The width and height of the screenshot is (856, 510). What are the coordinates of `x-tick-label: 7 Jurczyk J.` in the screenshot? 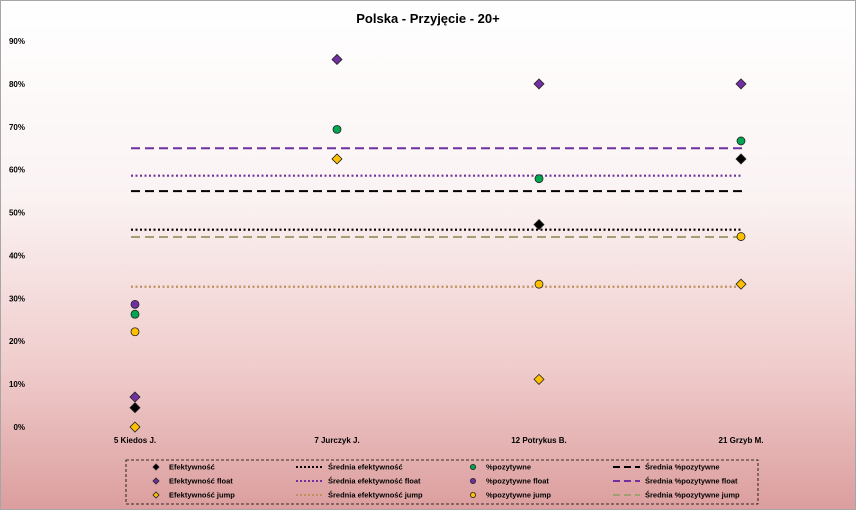 It's located at (336, 440).